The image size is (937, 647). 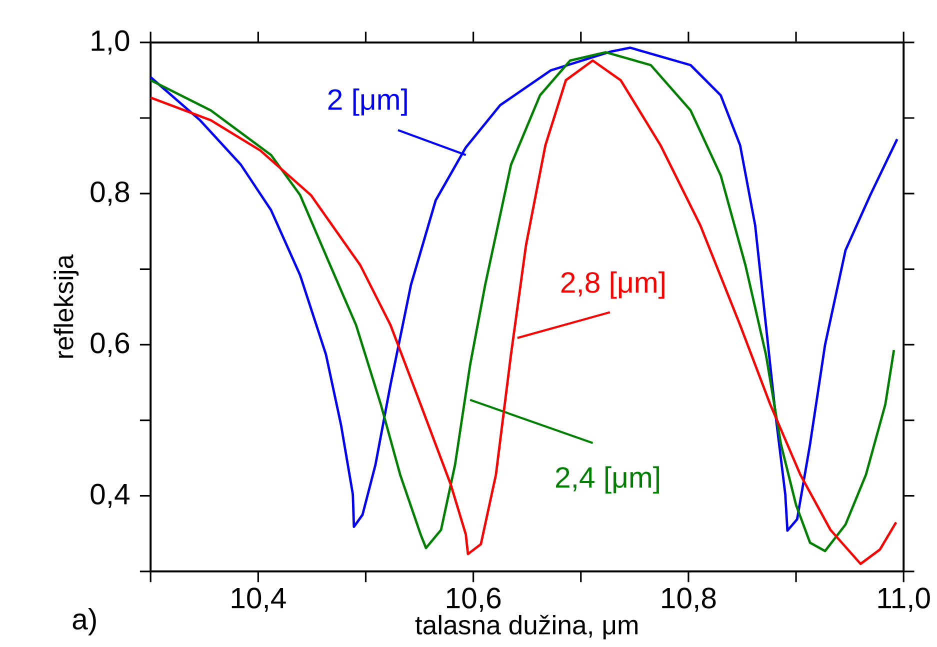 I want to click on y-tick-label: 1,0, so click(x=111, y=42).